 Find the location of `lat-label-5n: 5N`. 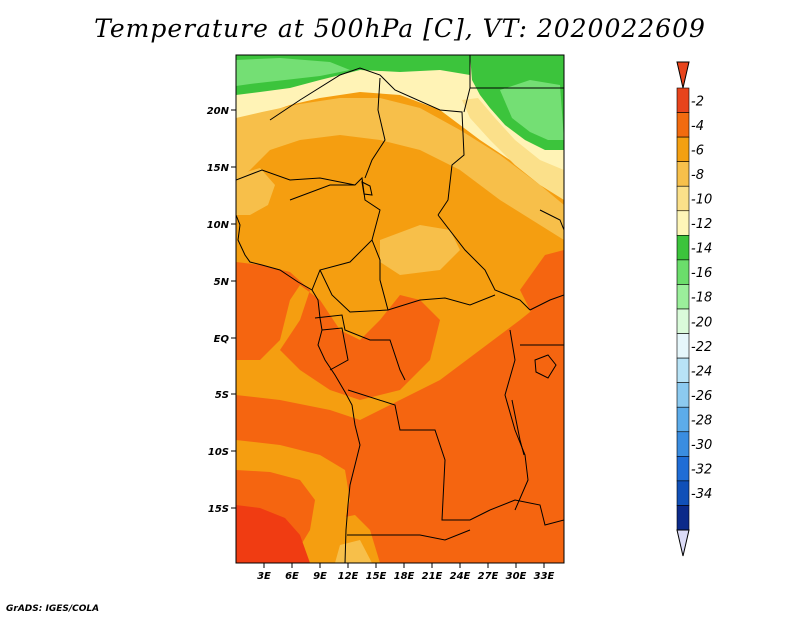

lat-label-5n: 5N is located at coordinates (222, 282).